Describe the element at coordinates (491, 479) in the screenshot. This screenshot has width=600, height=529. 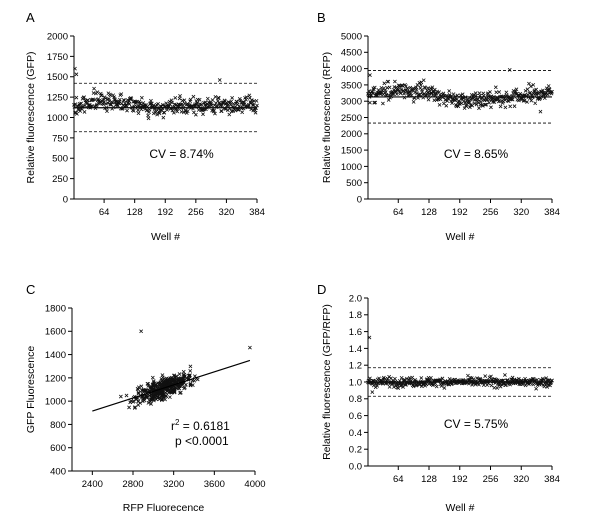
I see `panel-d-xtick-label: 256` at that location.